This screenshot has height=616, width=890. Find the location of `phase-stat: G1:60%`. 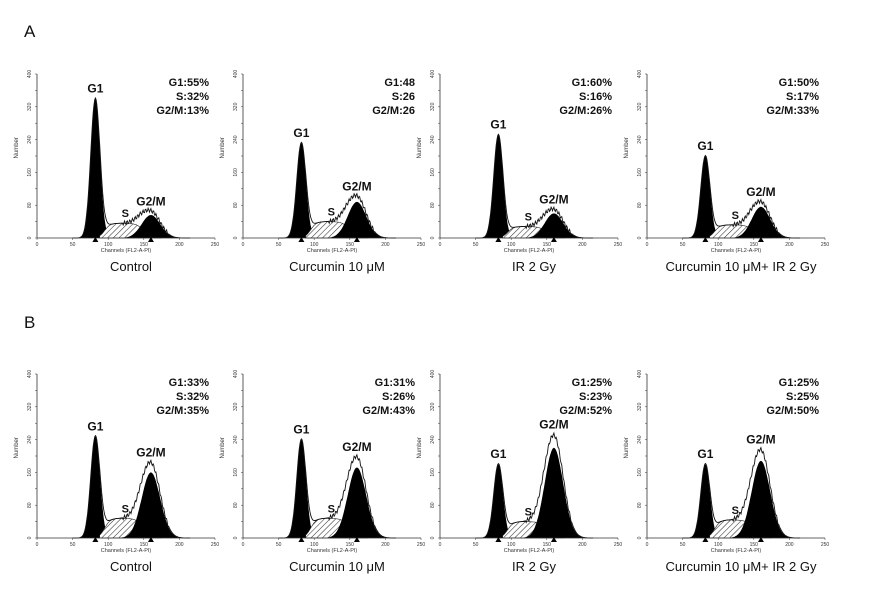

phase-stat: G1:60% is located at coordinates (592, 83).